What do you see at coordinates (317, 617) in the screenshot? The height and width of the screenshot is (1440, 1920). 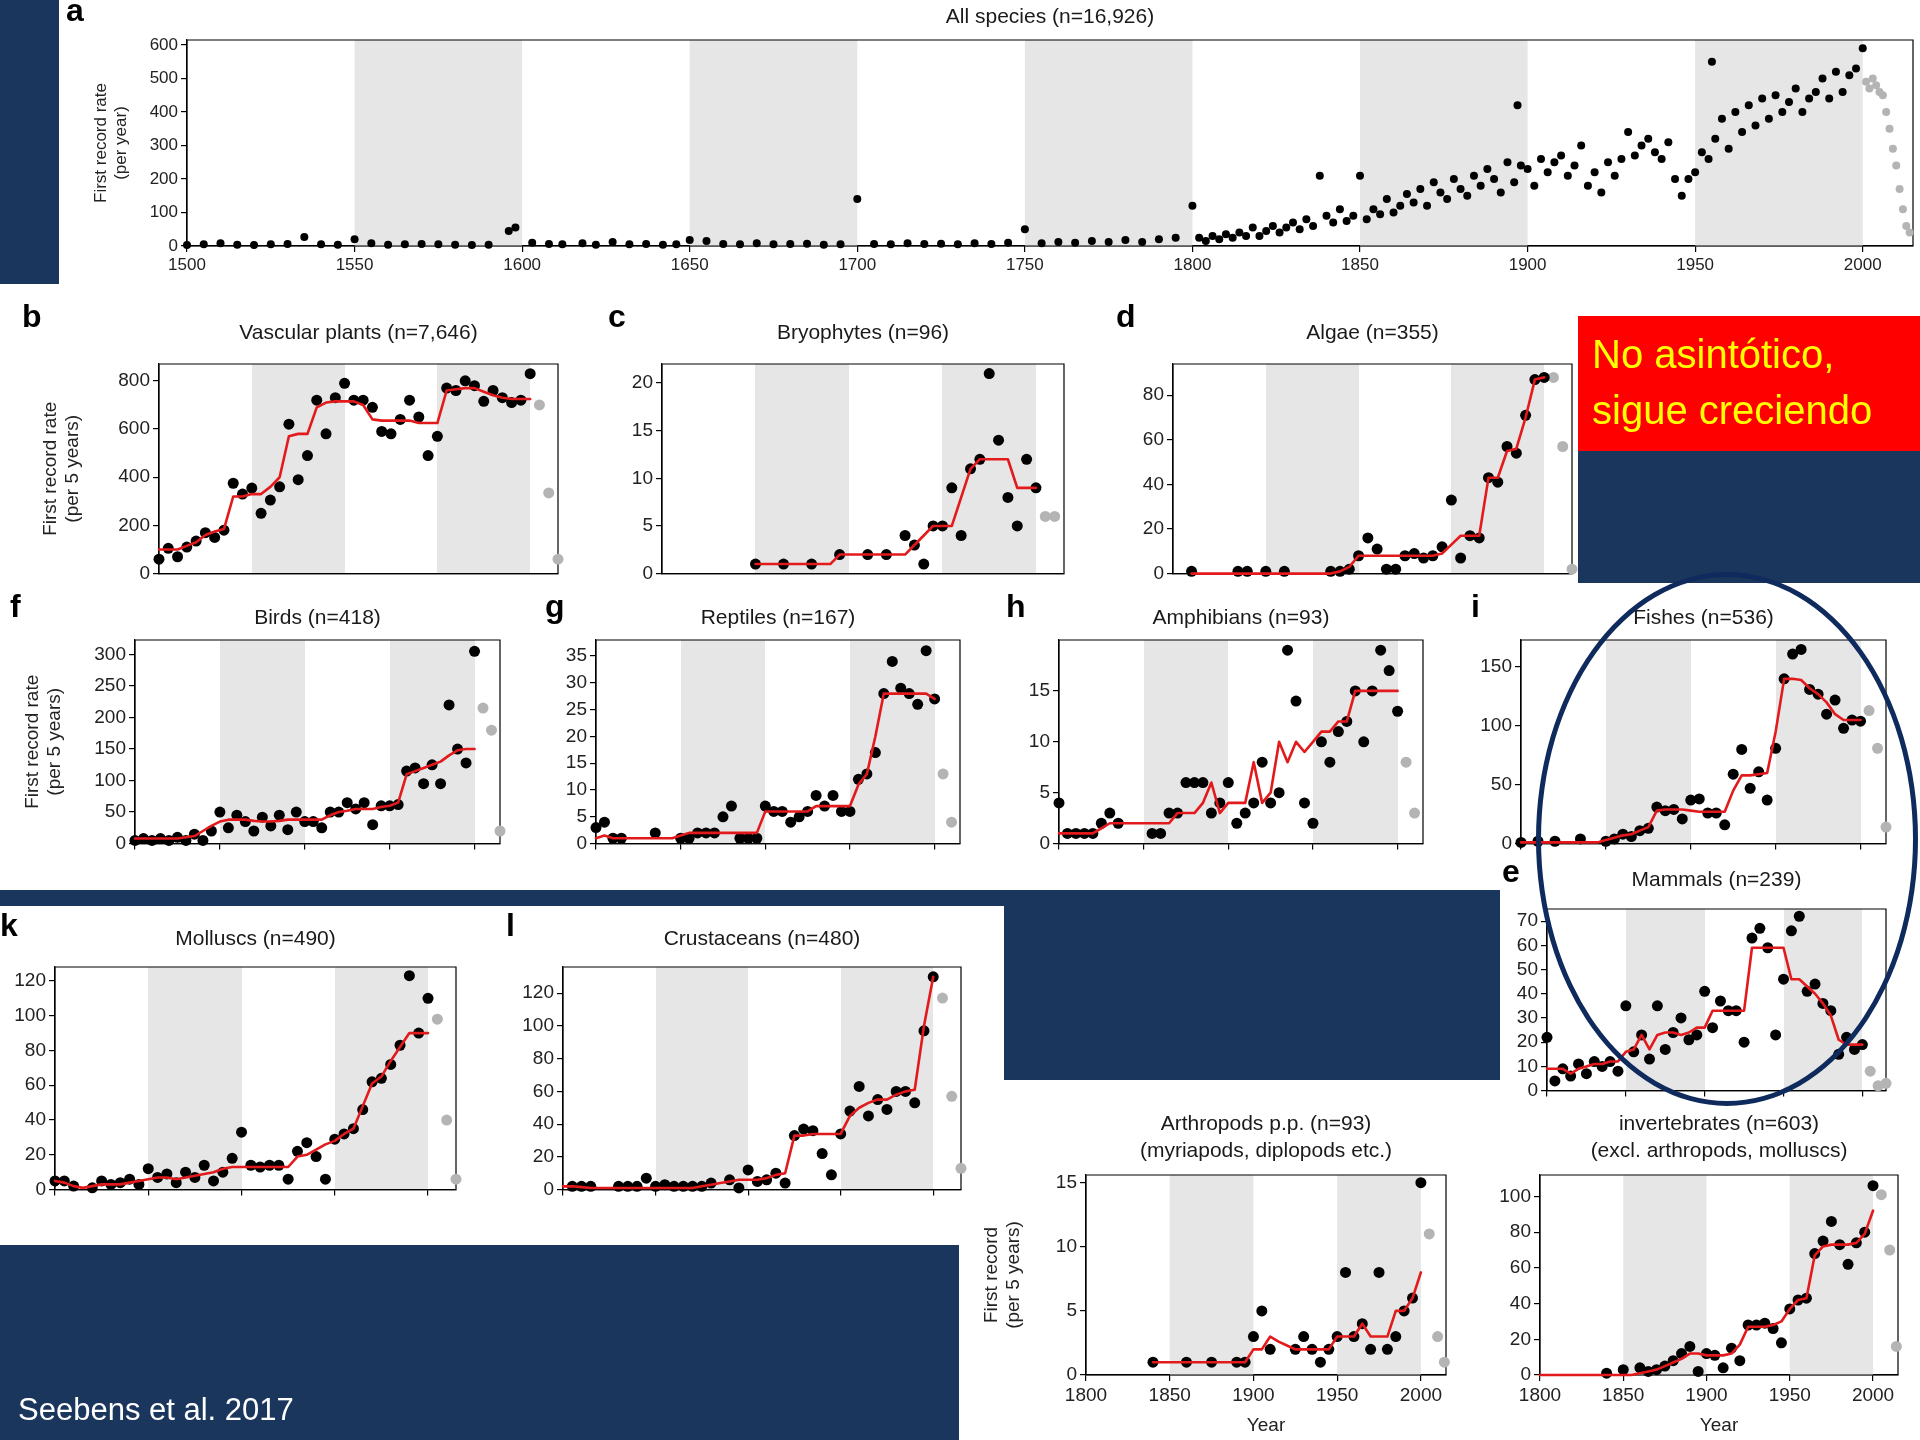 I see `chart-title: Birds (n=418)` at bounding box center [317, 617].